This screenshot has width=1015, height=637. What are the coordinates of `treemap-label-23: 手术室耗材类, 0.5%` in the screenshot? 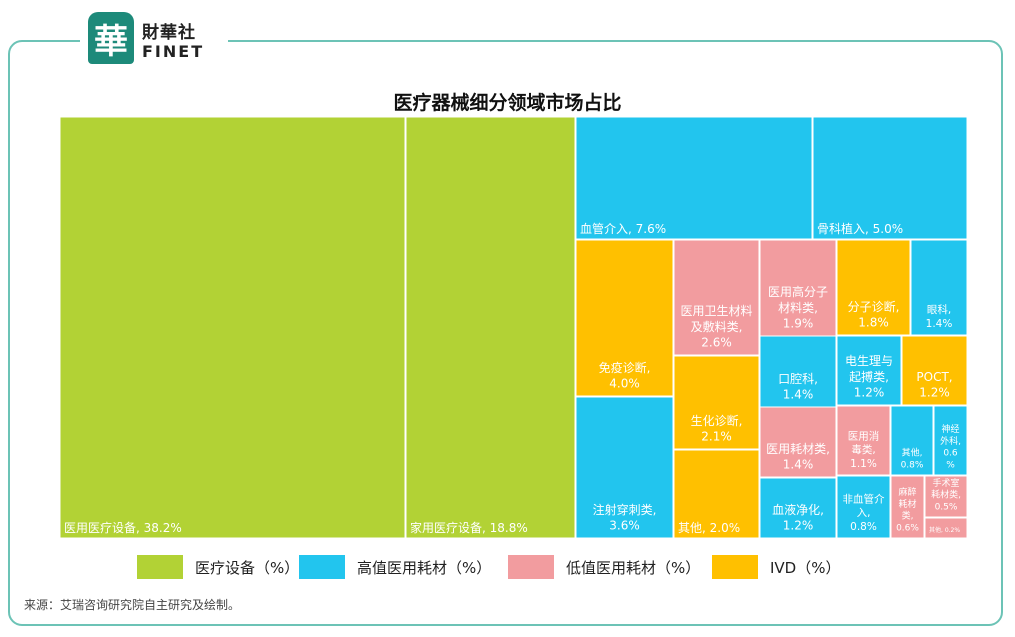 It's located at (946, 494).